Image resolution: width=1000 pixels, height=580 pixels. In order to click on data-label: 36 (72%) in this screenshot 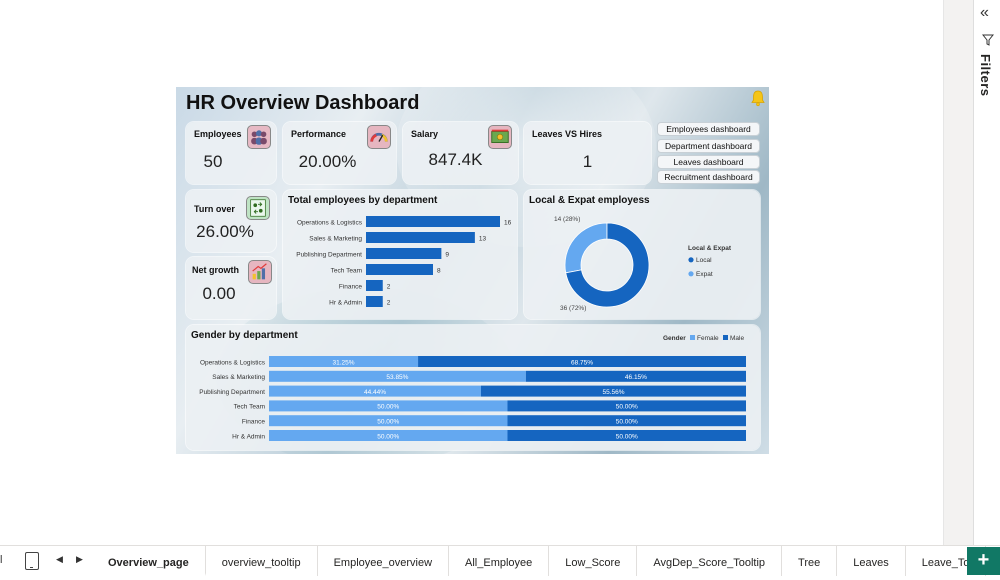, I will do `click(573, 308)`.